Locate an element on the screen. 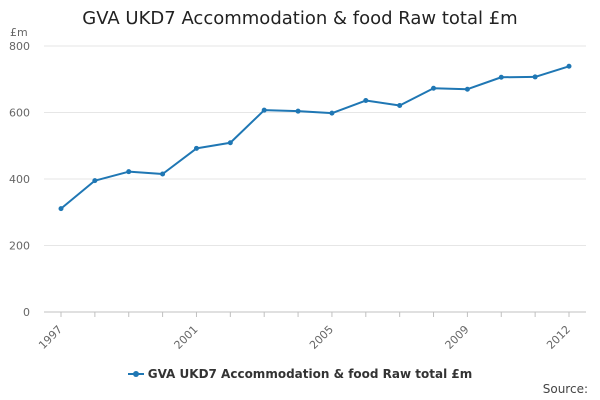  x-tick-label: 2001 is located at coordinates (186, 337).